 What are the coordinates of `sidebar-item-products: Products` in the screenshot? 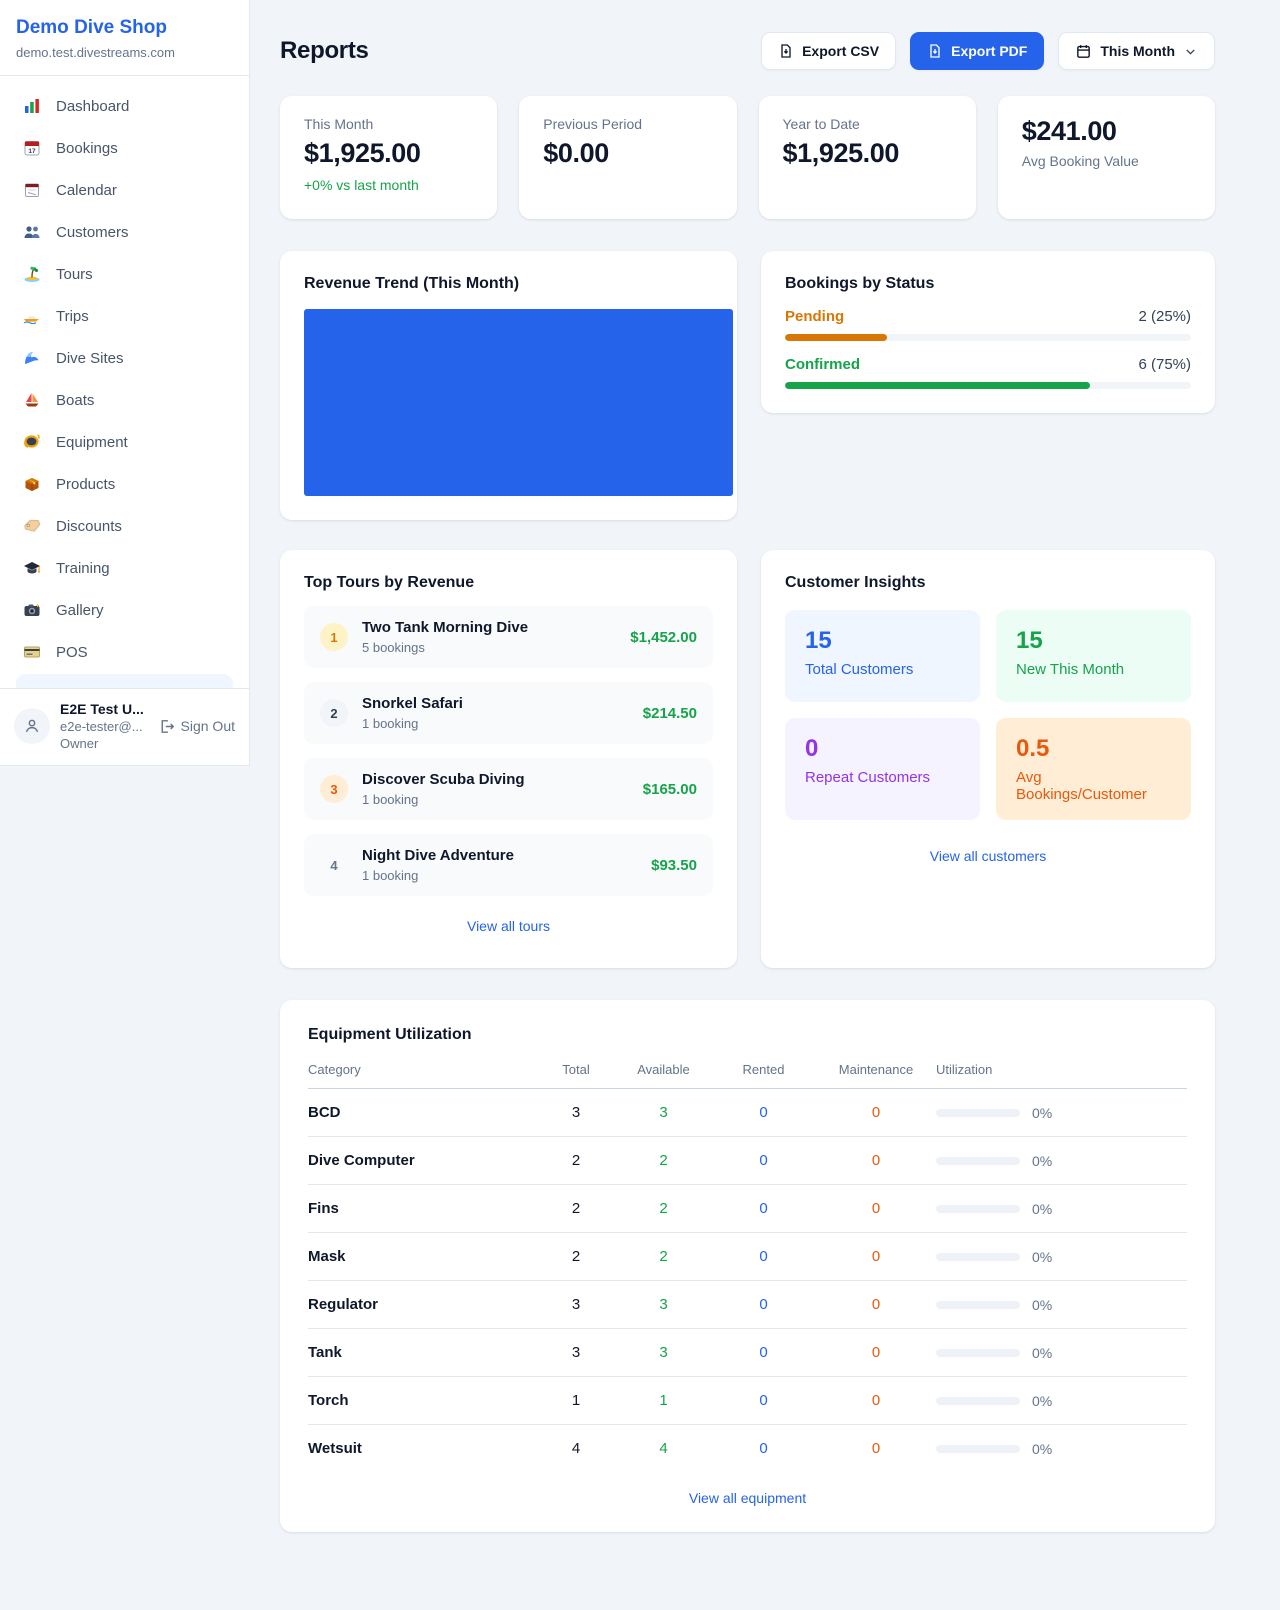 It's located at (124, 484).